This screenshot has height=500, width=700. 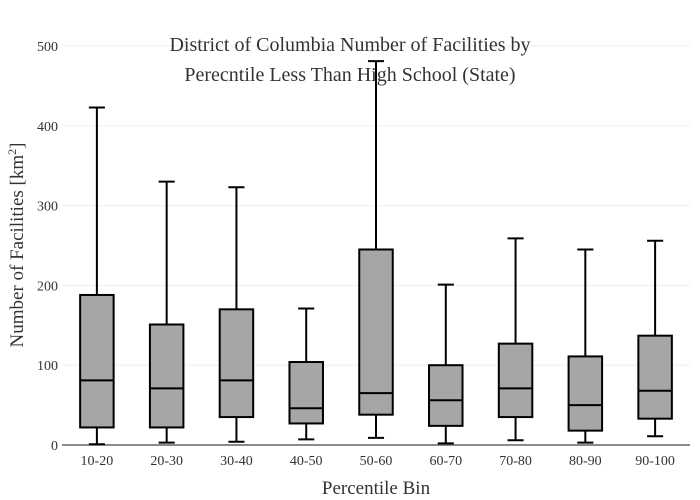 I want to click on y-tick-label: 100, so click(x=47, y=366).